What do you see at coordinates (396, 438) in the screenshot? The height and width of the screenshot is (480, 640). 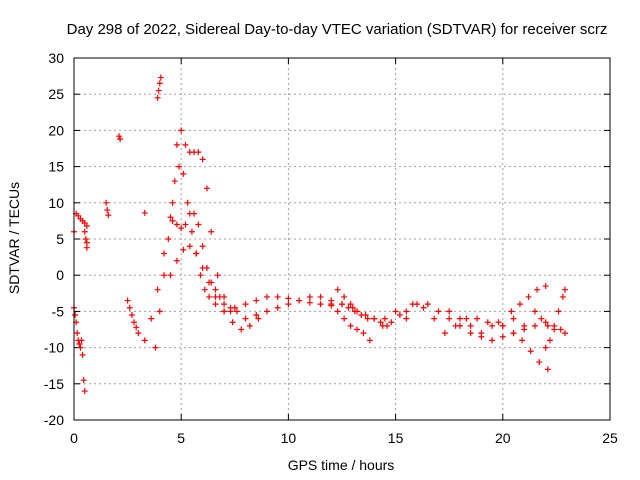 I see `x-tick-label: 15` at bounding box center [396, 438].